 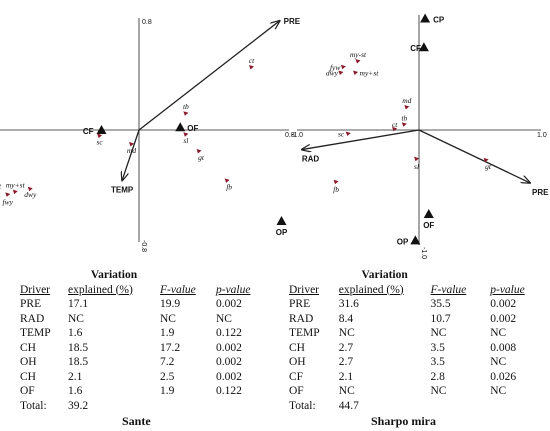 I want to click on f-value-cell: 2.5, so click(x=167, y=376).